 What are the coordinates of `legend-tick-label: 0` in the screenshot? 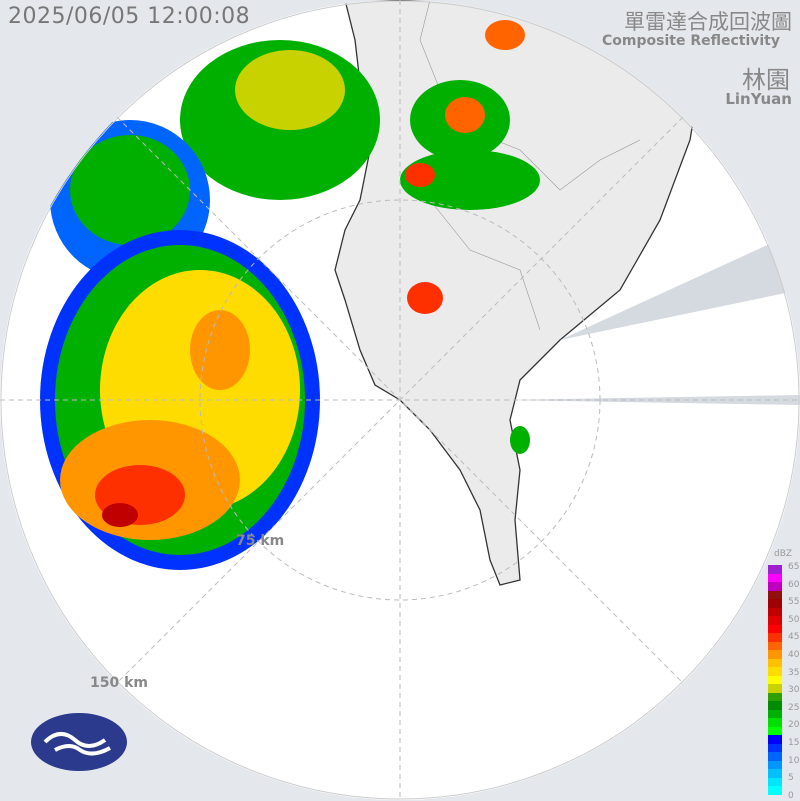 It's located at (791, 795).